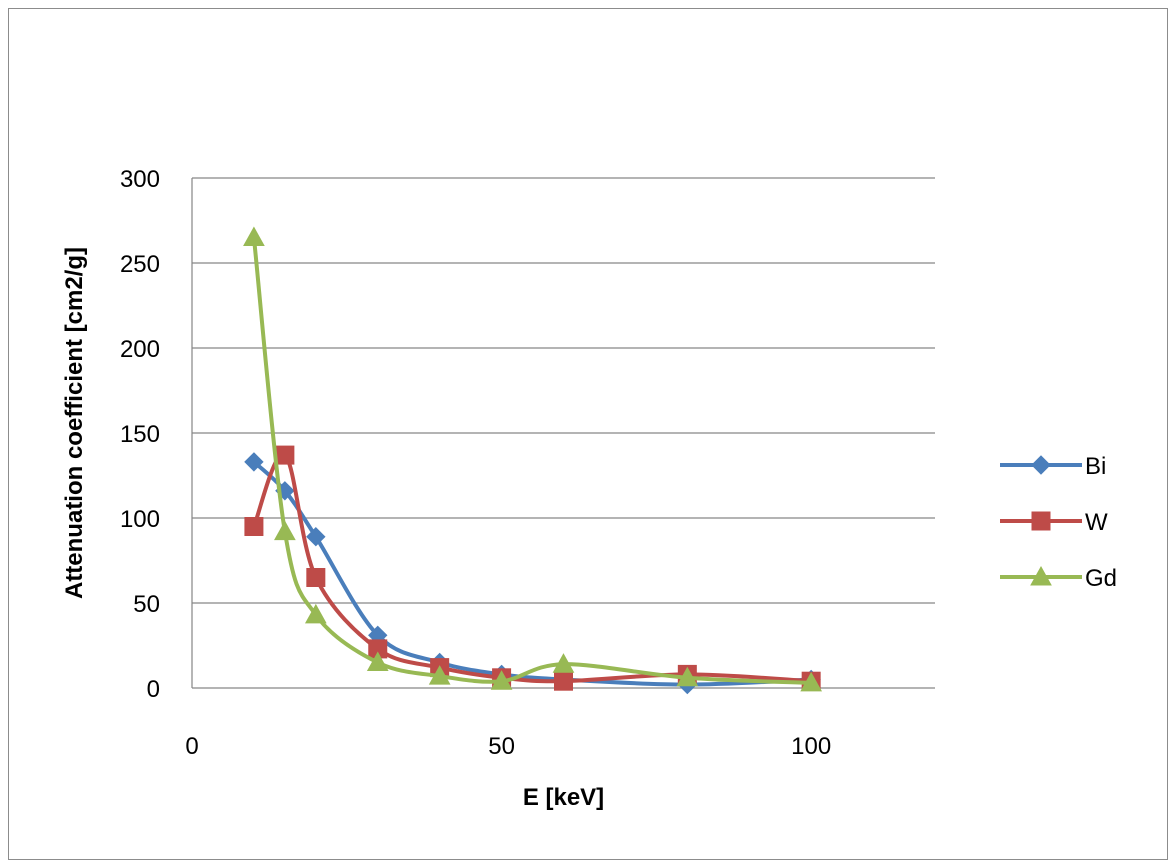 This screenshot has height=868, width=1175. Describe the element at coordinates (501, 746) in the screenshot. I see `x-tick-label: 50` at that location.